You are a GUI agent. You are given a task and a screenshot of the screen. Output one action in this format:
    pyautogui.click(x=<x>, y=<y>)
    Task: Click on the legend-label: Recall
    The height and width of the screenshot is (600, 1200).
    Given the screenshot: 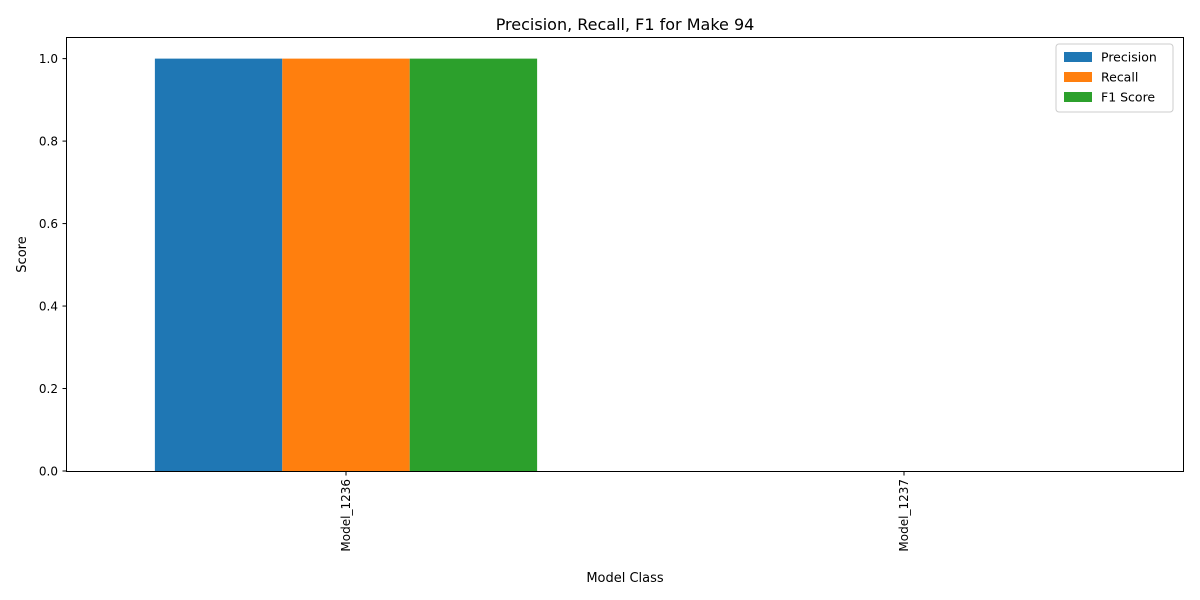 What is the action you would take?
    pyautogui.click(x=1119, y=77)
    